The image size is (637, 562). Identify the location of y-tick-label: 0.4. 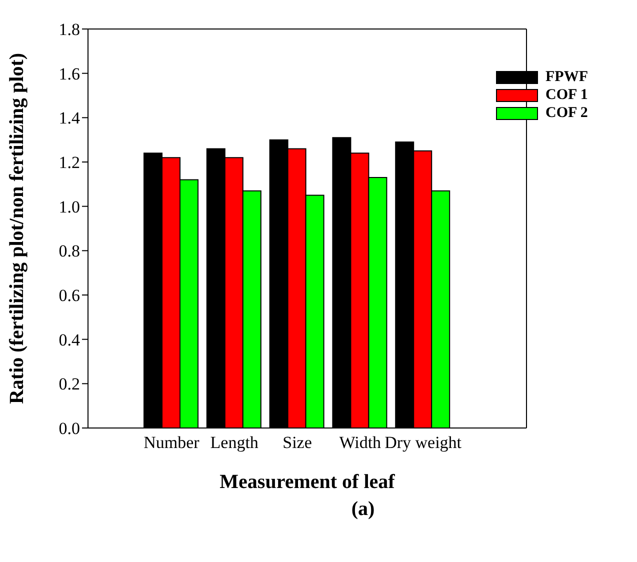
(69, 340).